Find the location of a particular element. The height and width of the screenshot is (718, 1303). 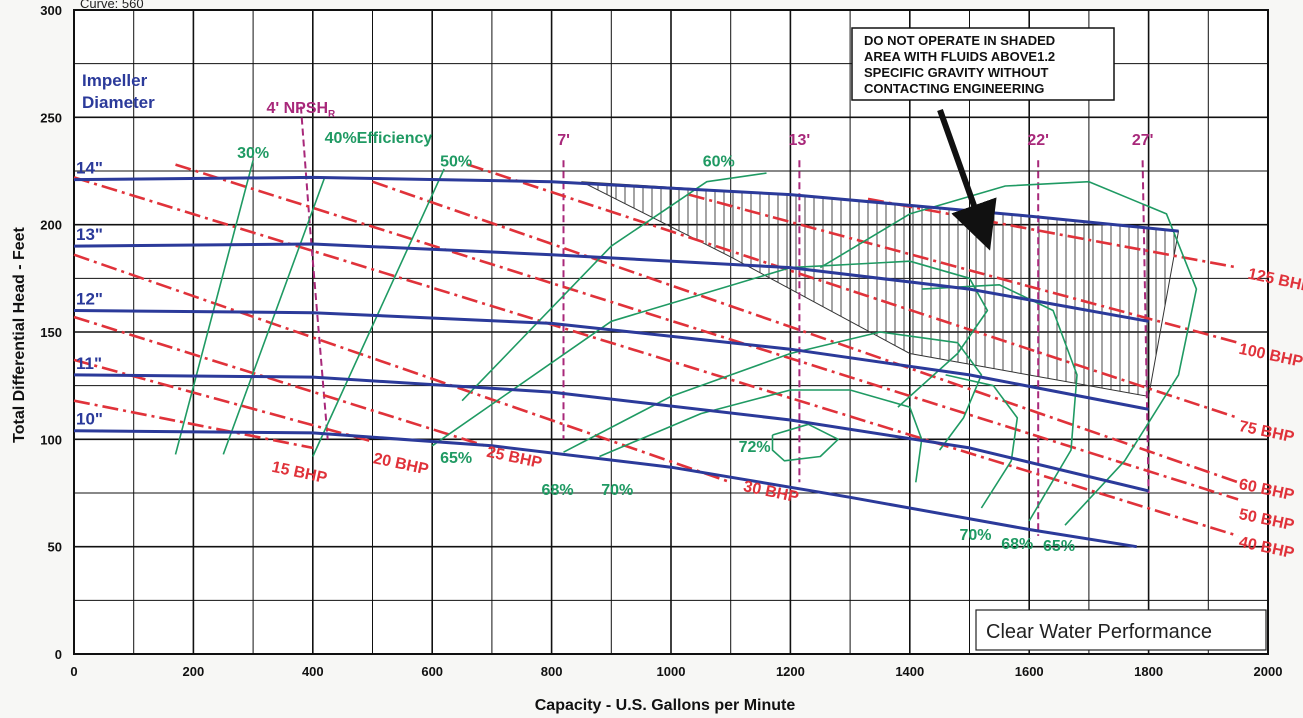

efficiency-line-68-right is located at coordinates (999, 402).